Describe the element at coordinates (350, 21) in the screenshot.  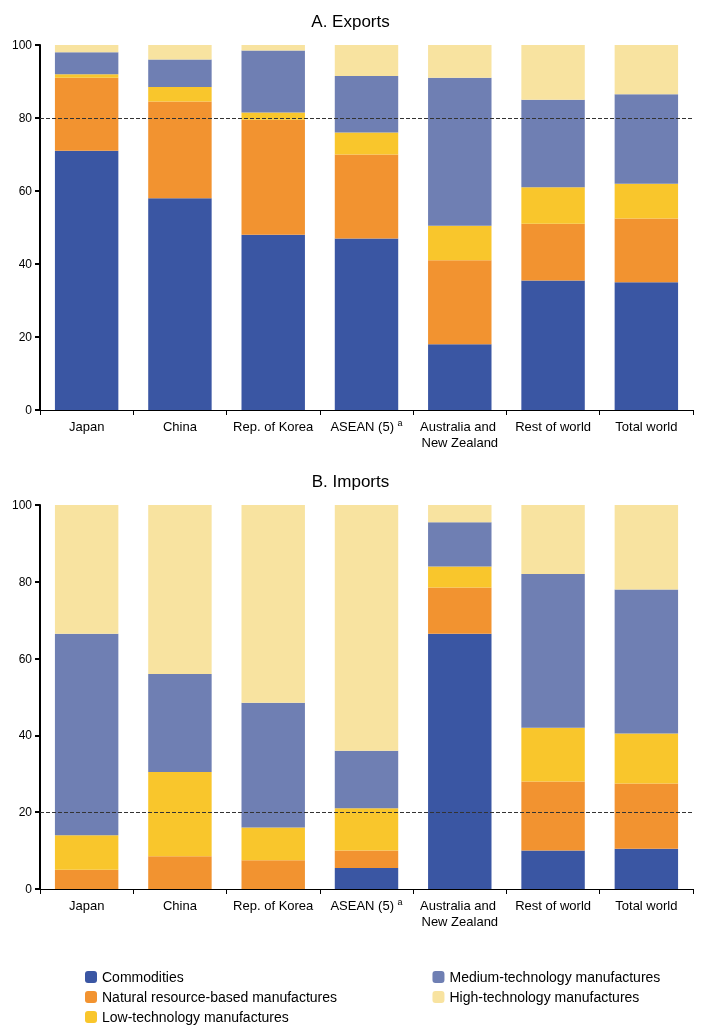
I see `chart-title: A. Exports` at that location.